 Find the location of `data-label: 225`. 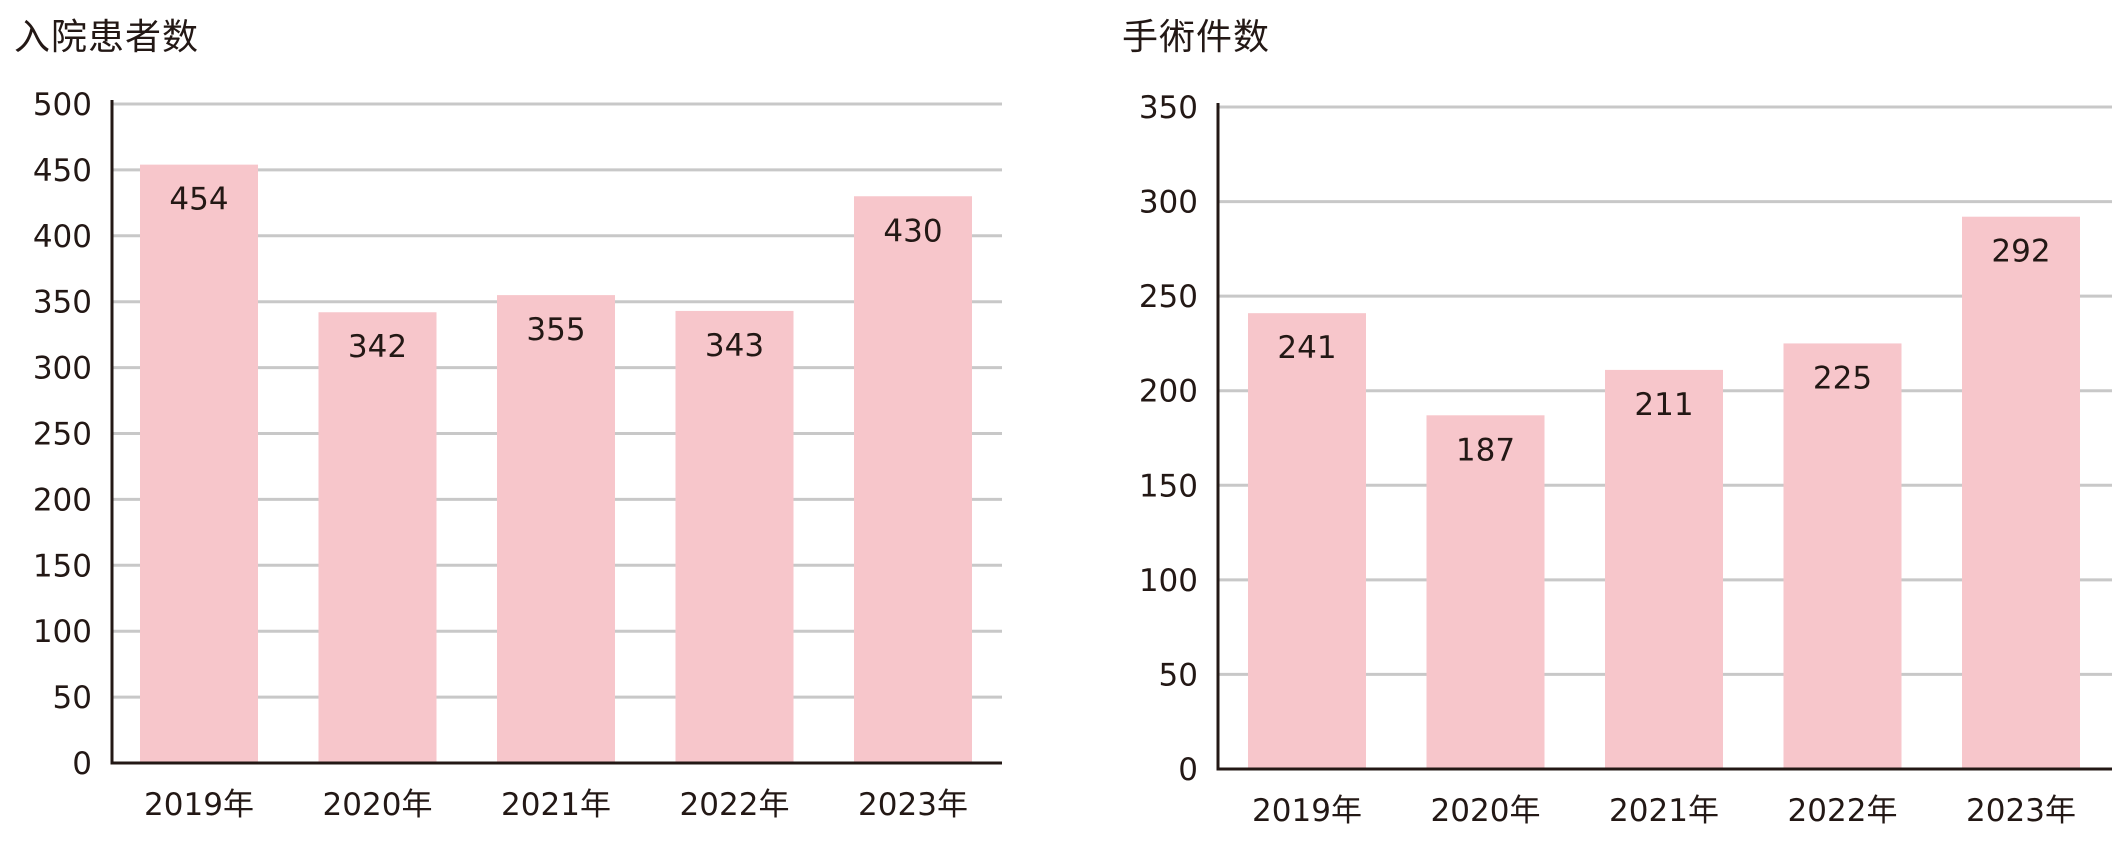

data-label: 225 is located at coordinates (1842, 378).